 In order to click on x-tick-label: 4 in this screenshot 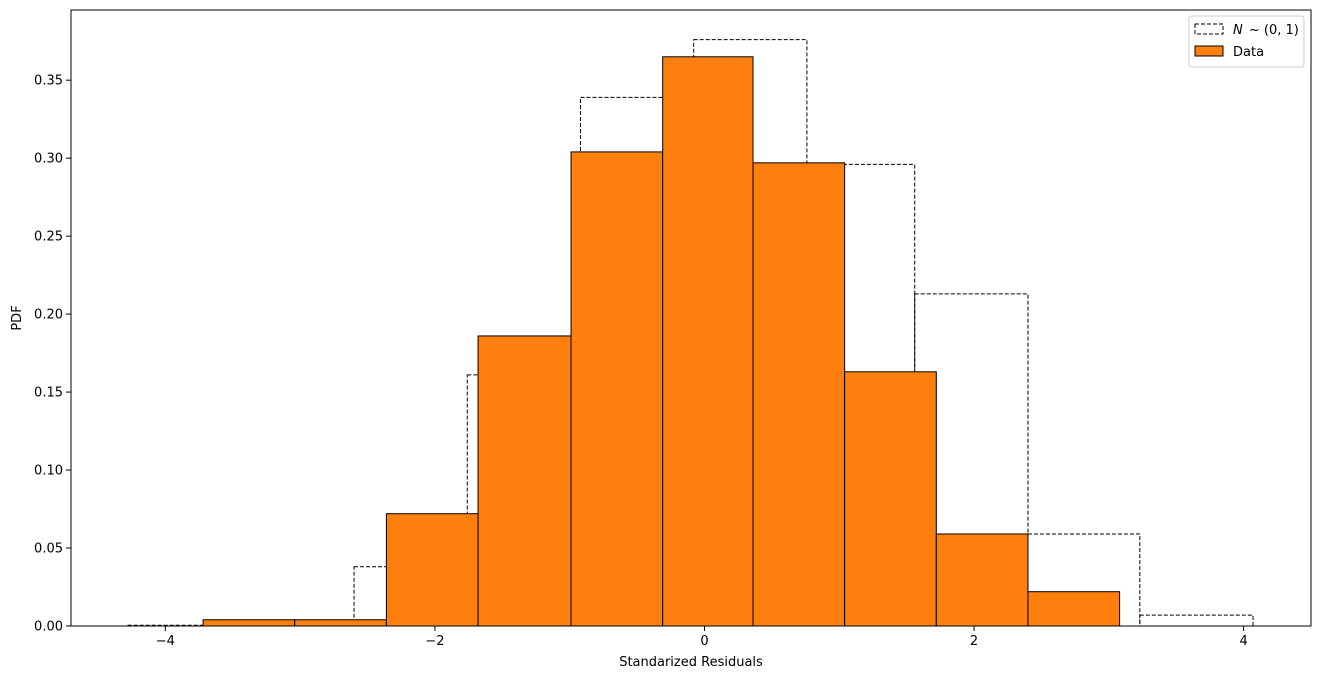, I will do `click(1243, 641)`.